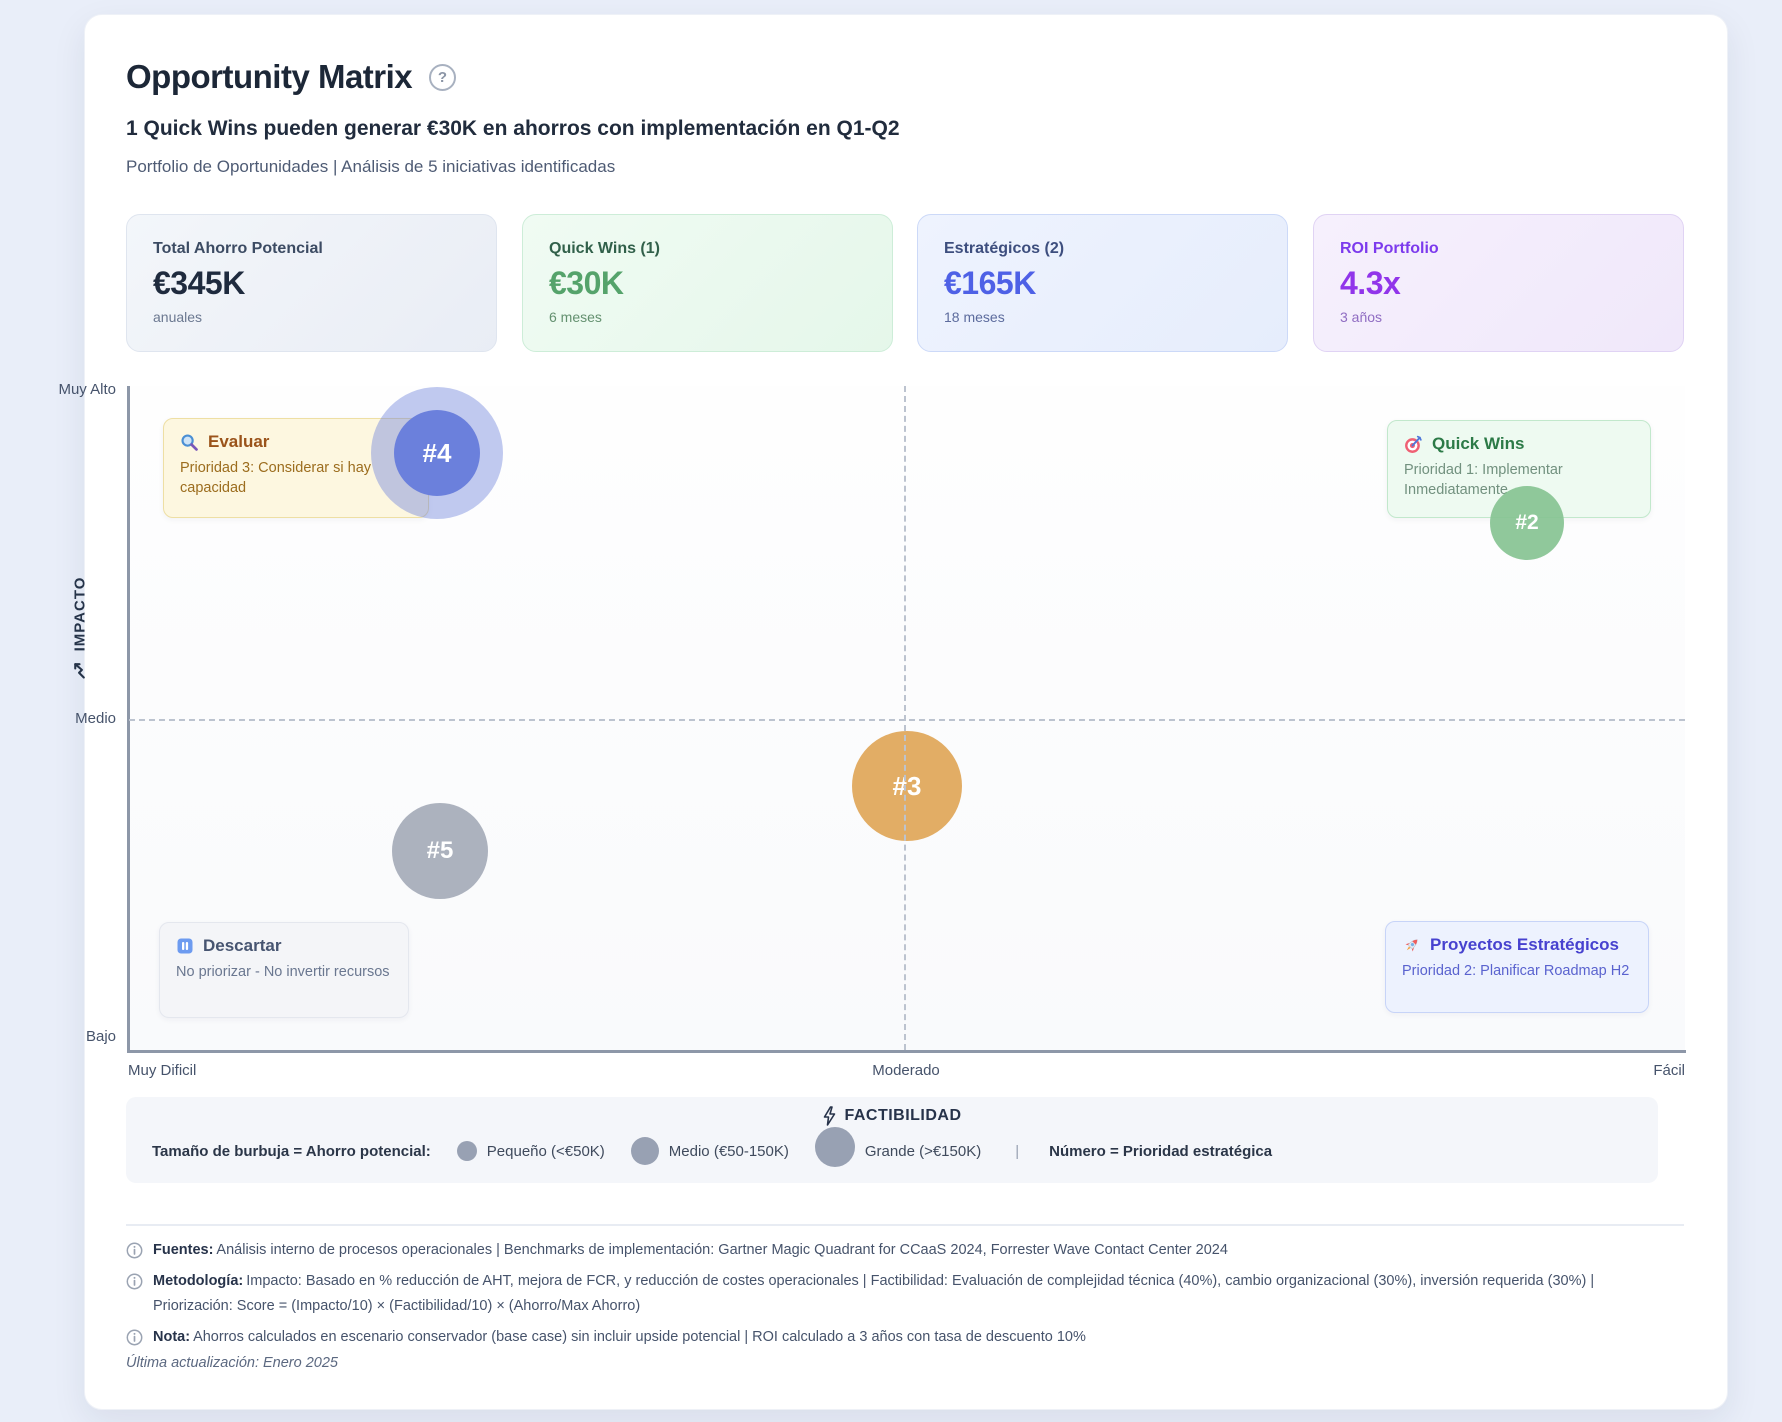 Image resolution: width=1782 pixels, height=1422 pixels. Describe the element at coordinates (80, 614) in the screenshot. I see `y-axis-title-text: IMPACTO` at that location.